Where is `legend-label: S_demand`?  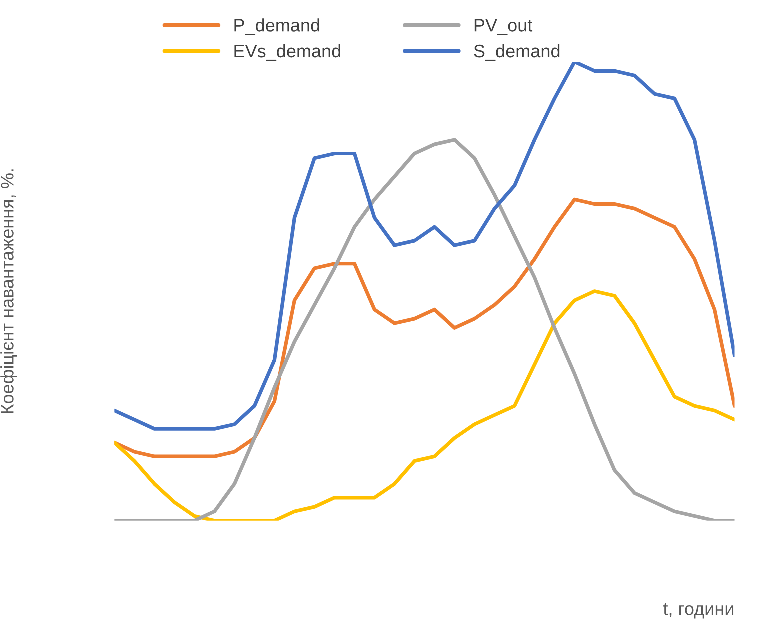
legend-label: S_demand is located at coordinates (517, 53).